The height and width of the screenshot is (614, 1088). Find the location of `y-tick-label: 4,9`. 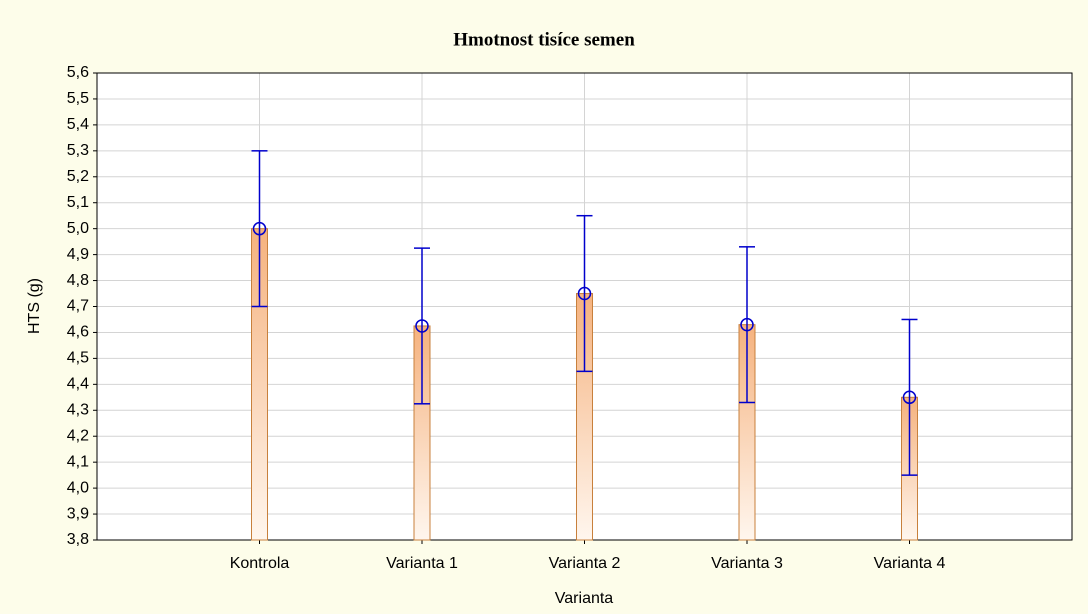

y-tick-label: 4,9 is located at coordinates (78, 254).